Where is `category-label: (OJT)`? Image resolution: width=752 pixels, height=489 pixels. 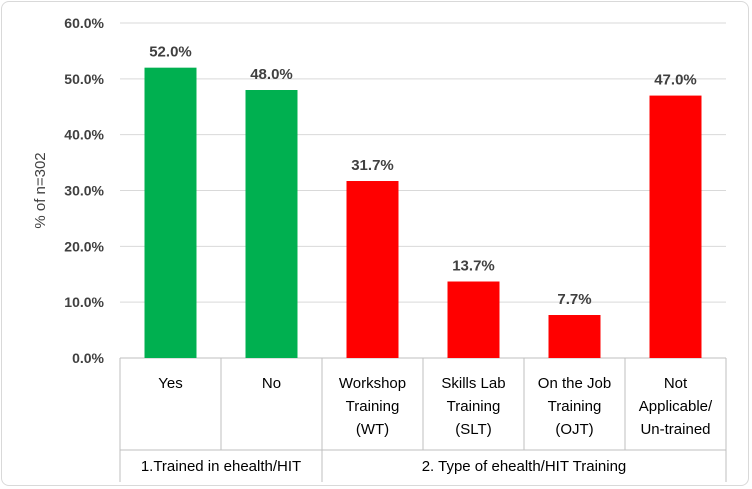 category-label: (OJT) is located at coordinates (574, 429).